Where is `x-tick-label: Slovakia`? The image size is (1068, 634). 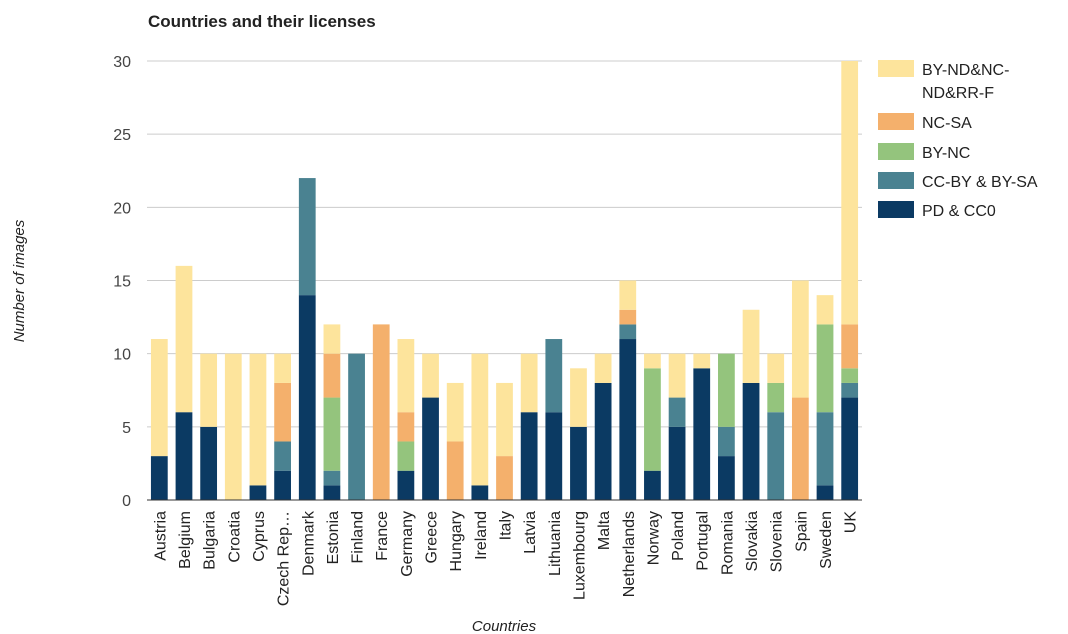 x-tick-label: Slovakia is located at coordinates (752, 541).